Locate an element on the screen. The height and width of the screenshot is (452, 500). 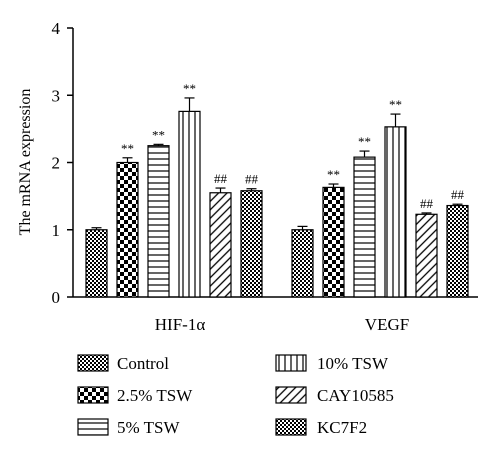
legend-label: 10% TSW is located at coordinates (353, 363).